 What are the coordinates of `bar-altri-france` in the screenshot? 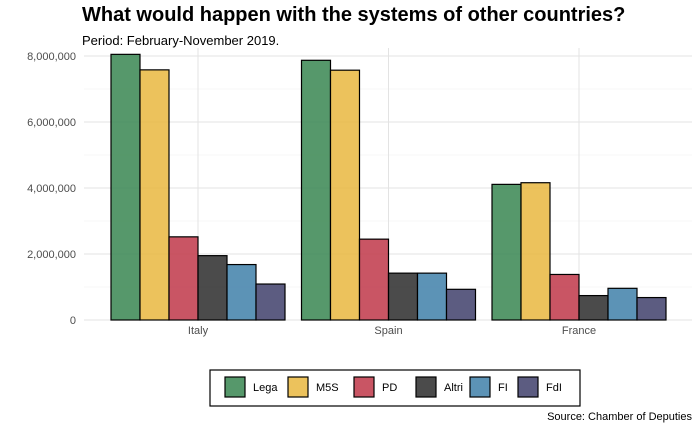 It's located at (593, 307).